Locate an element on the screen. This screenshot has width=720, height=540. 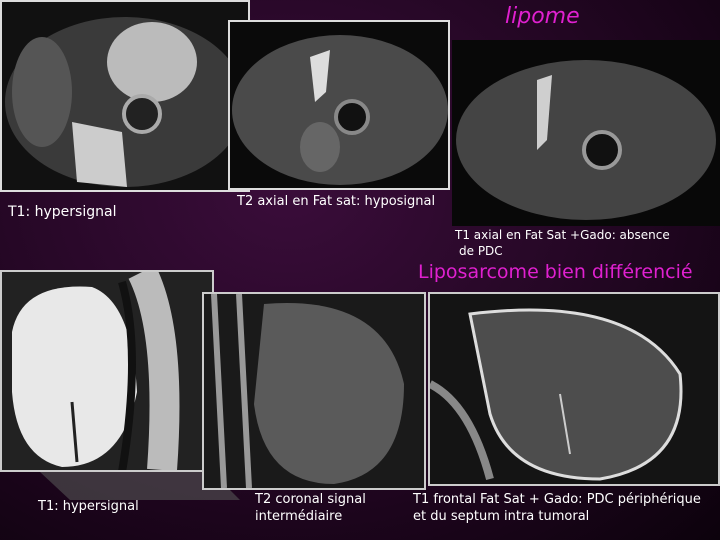
lipoma-title: lipome is located at coordinates (542, 16).